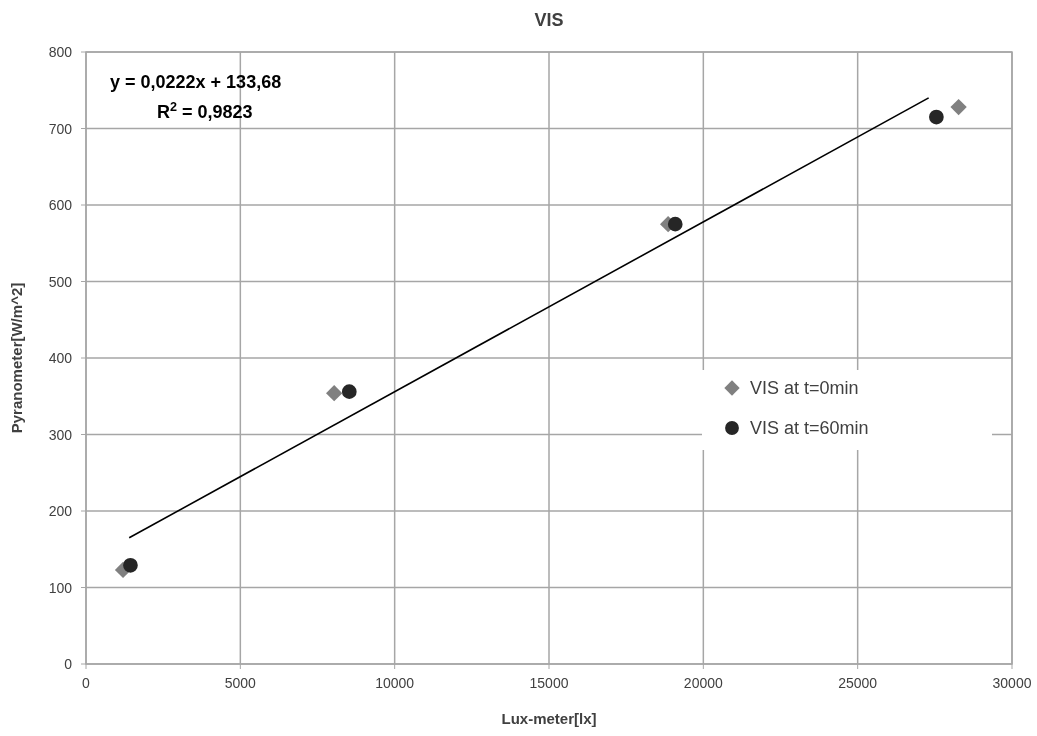 The height and width of the screenshot is (736, 1037). Describe the element at coordinates (549, 20) in the screenshot. I see `chart-title: VIS` at that location.